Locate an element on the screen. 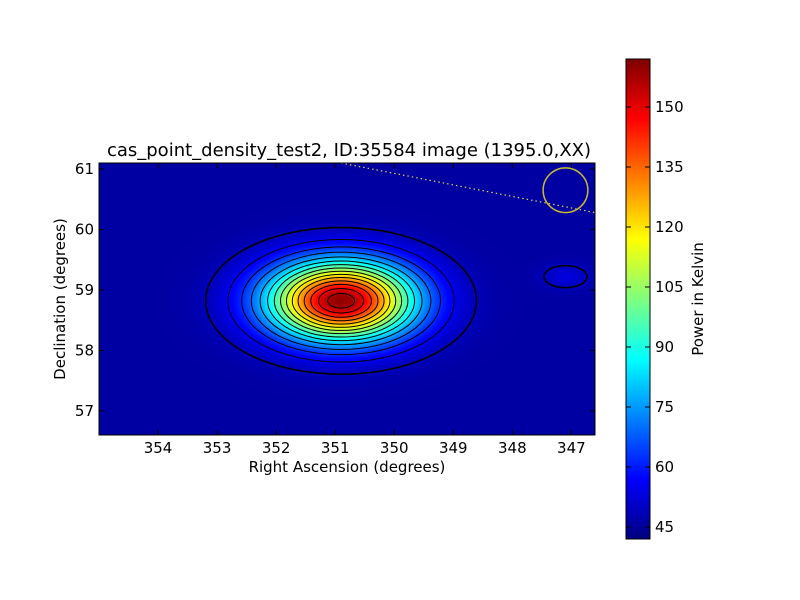 This screenshot has height=600, width=800. colorbar-label: Power in Kelvin is located at coordinates (698, 299).